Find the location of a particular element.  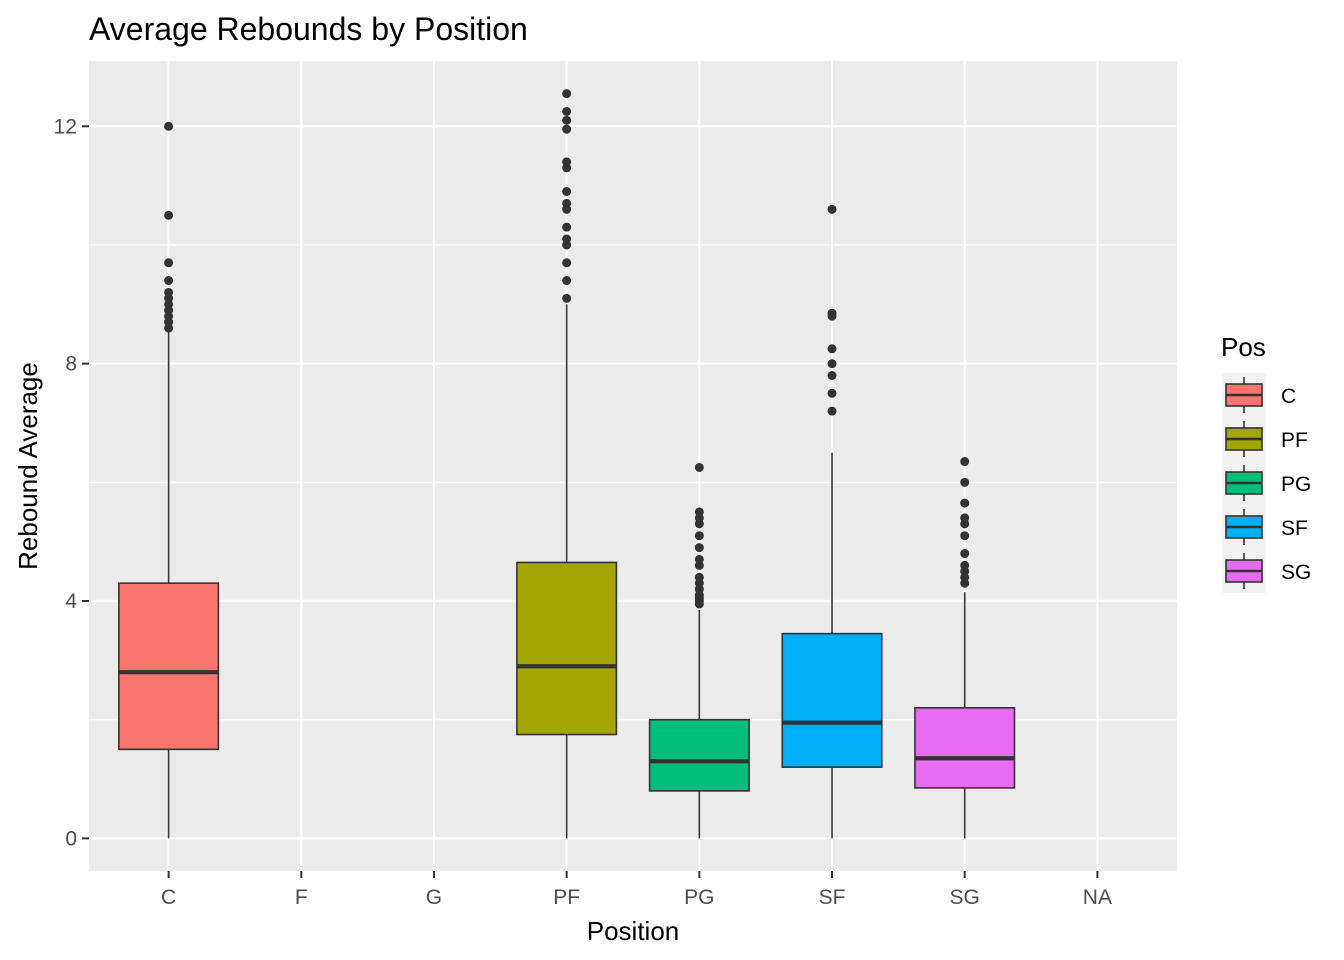

chart-title: Average Rebounds by Position is located at coordinates (308, 29).